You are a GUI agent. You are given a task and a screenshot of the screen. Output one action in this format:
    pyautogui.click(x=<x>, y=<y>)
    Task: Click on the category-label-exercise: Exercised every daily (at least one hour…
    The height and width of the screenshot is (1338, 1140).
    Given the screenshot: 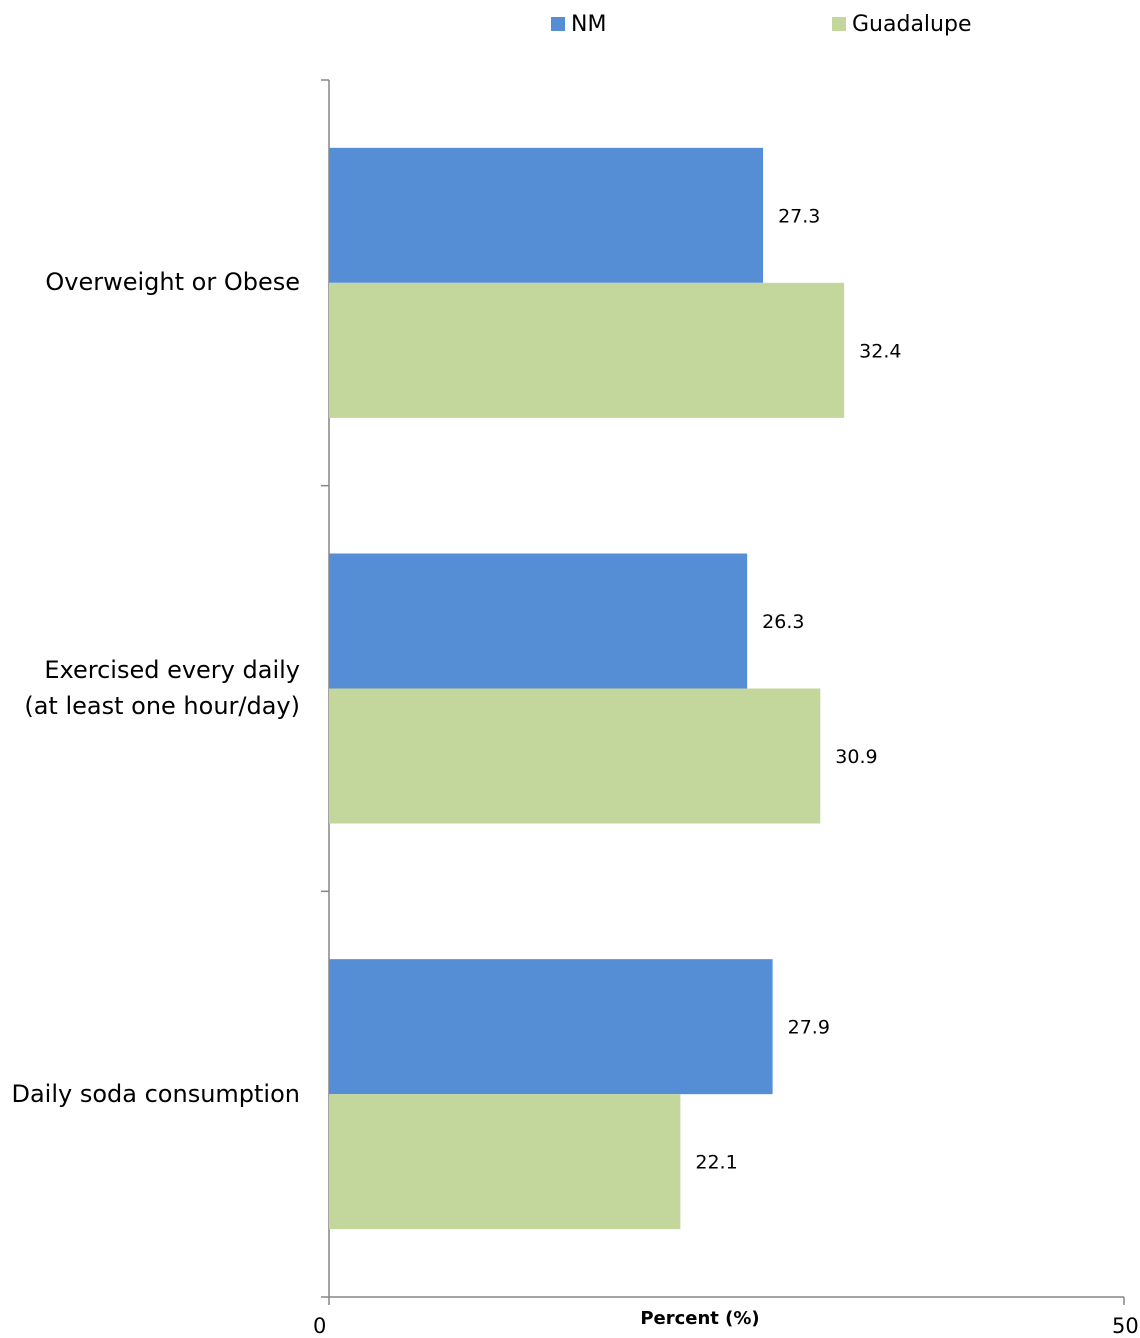 What is the action you would take?
    pyautogui.click(x=162, y=688)
    